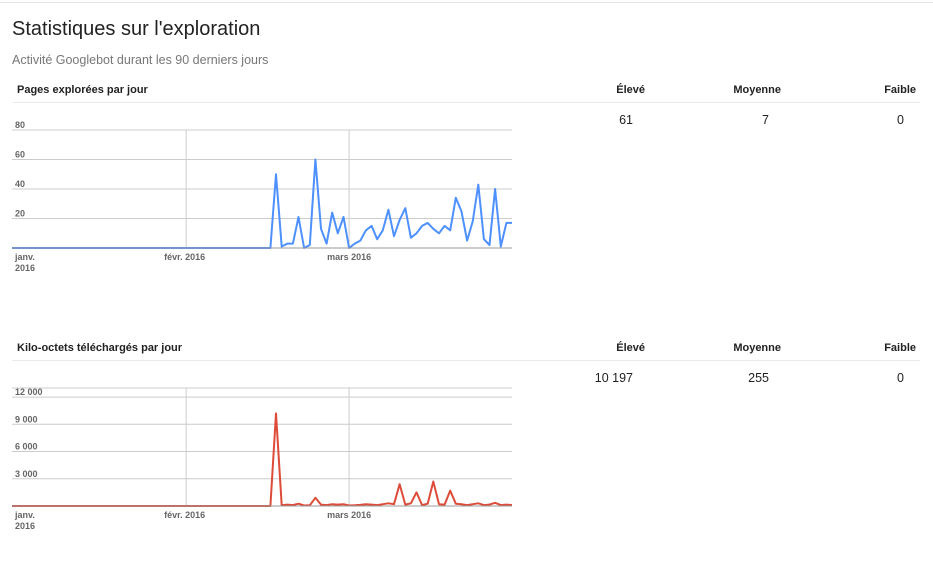 This screenshot has height=578, width=933. Describe the element at coordinates (136, 29) in the screenshot. I see `page-title: Statistiques sur l'exploration` at that location.